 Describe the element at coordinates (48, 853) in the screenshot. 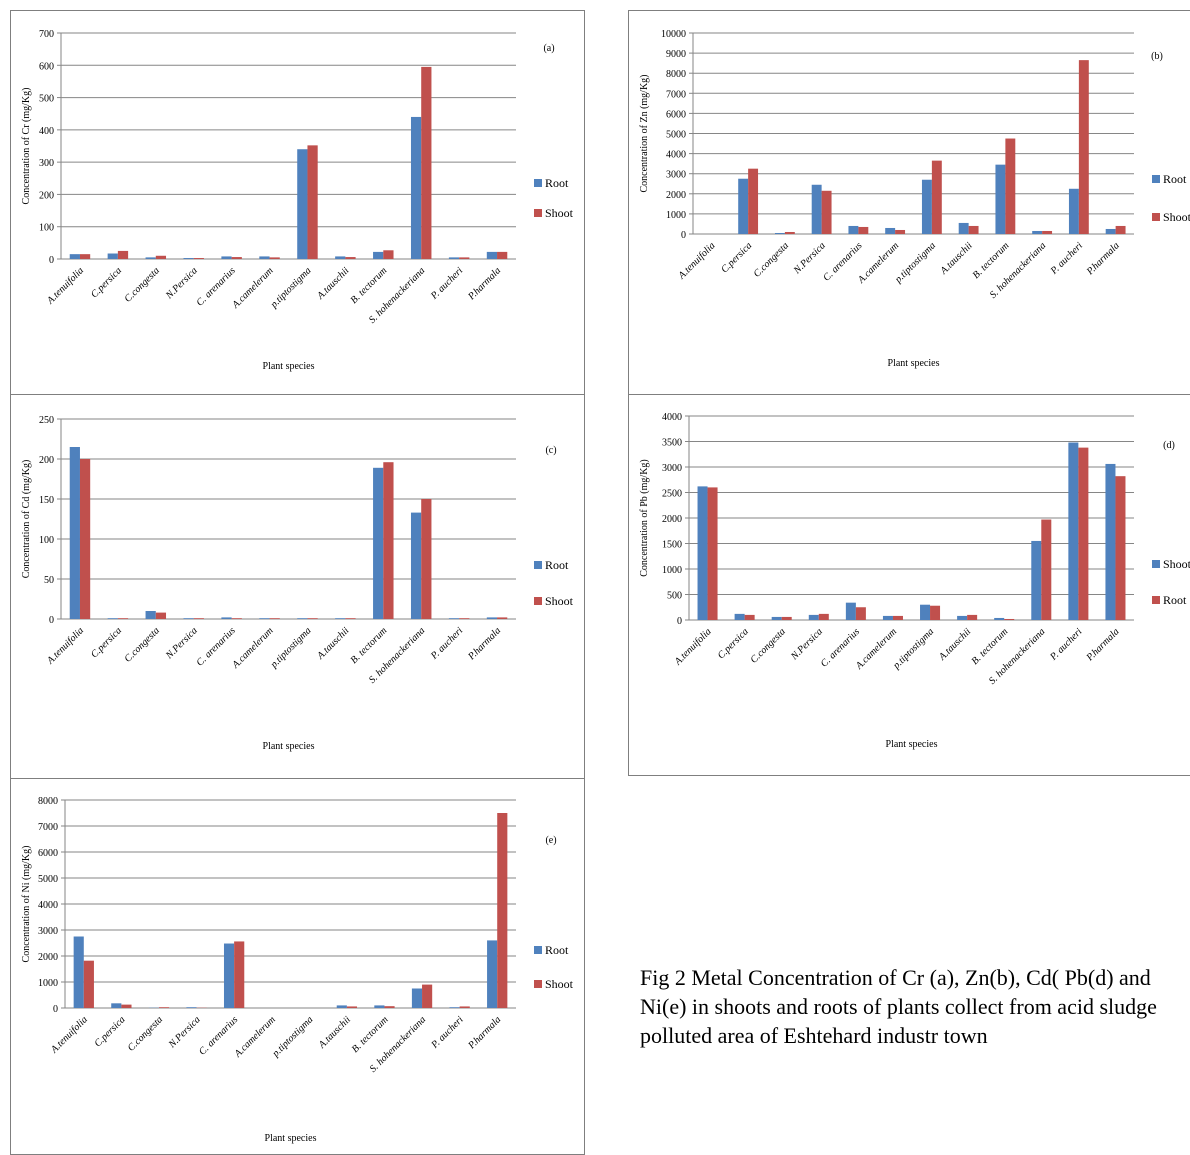

I see `y-tick-label: 6000` at that location.